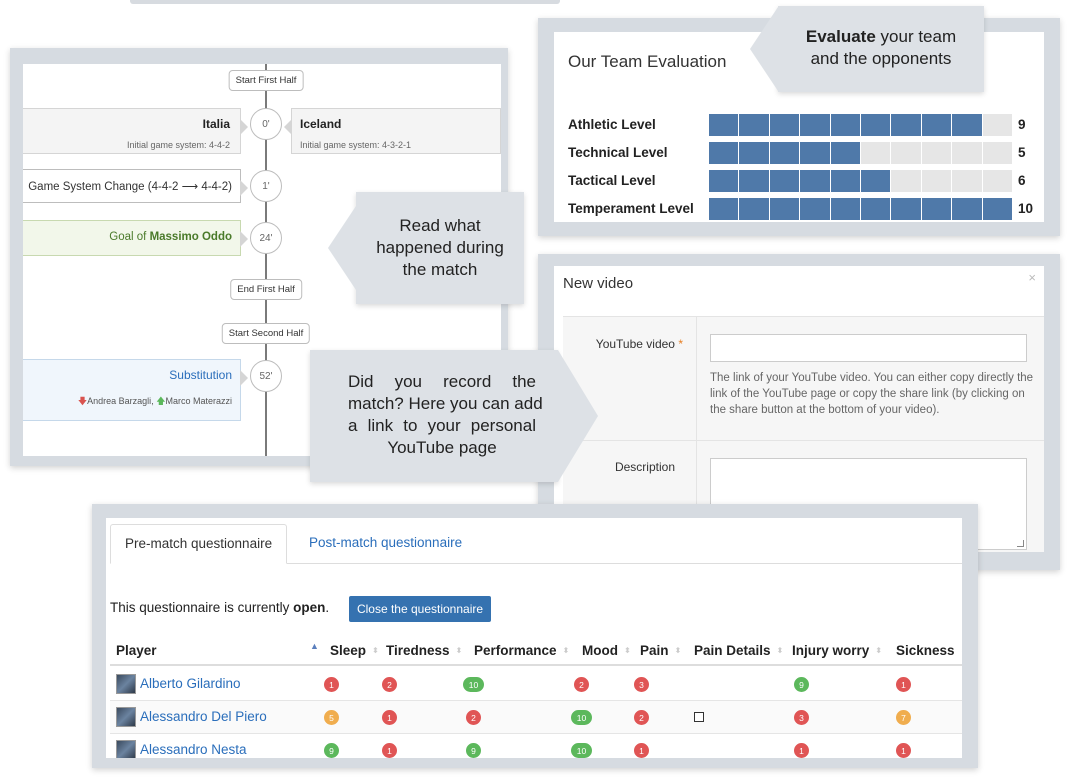 The image size is (1074, 781). What do you see at coordinates (128, 237) in the screenshot?
I see `goal-prefix: Goal of` at bounding box center [128, 237].